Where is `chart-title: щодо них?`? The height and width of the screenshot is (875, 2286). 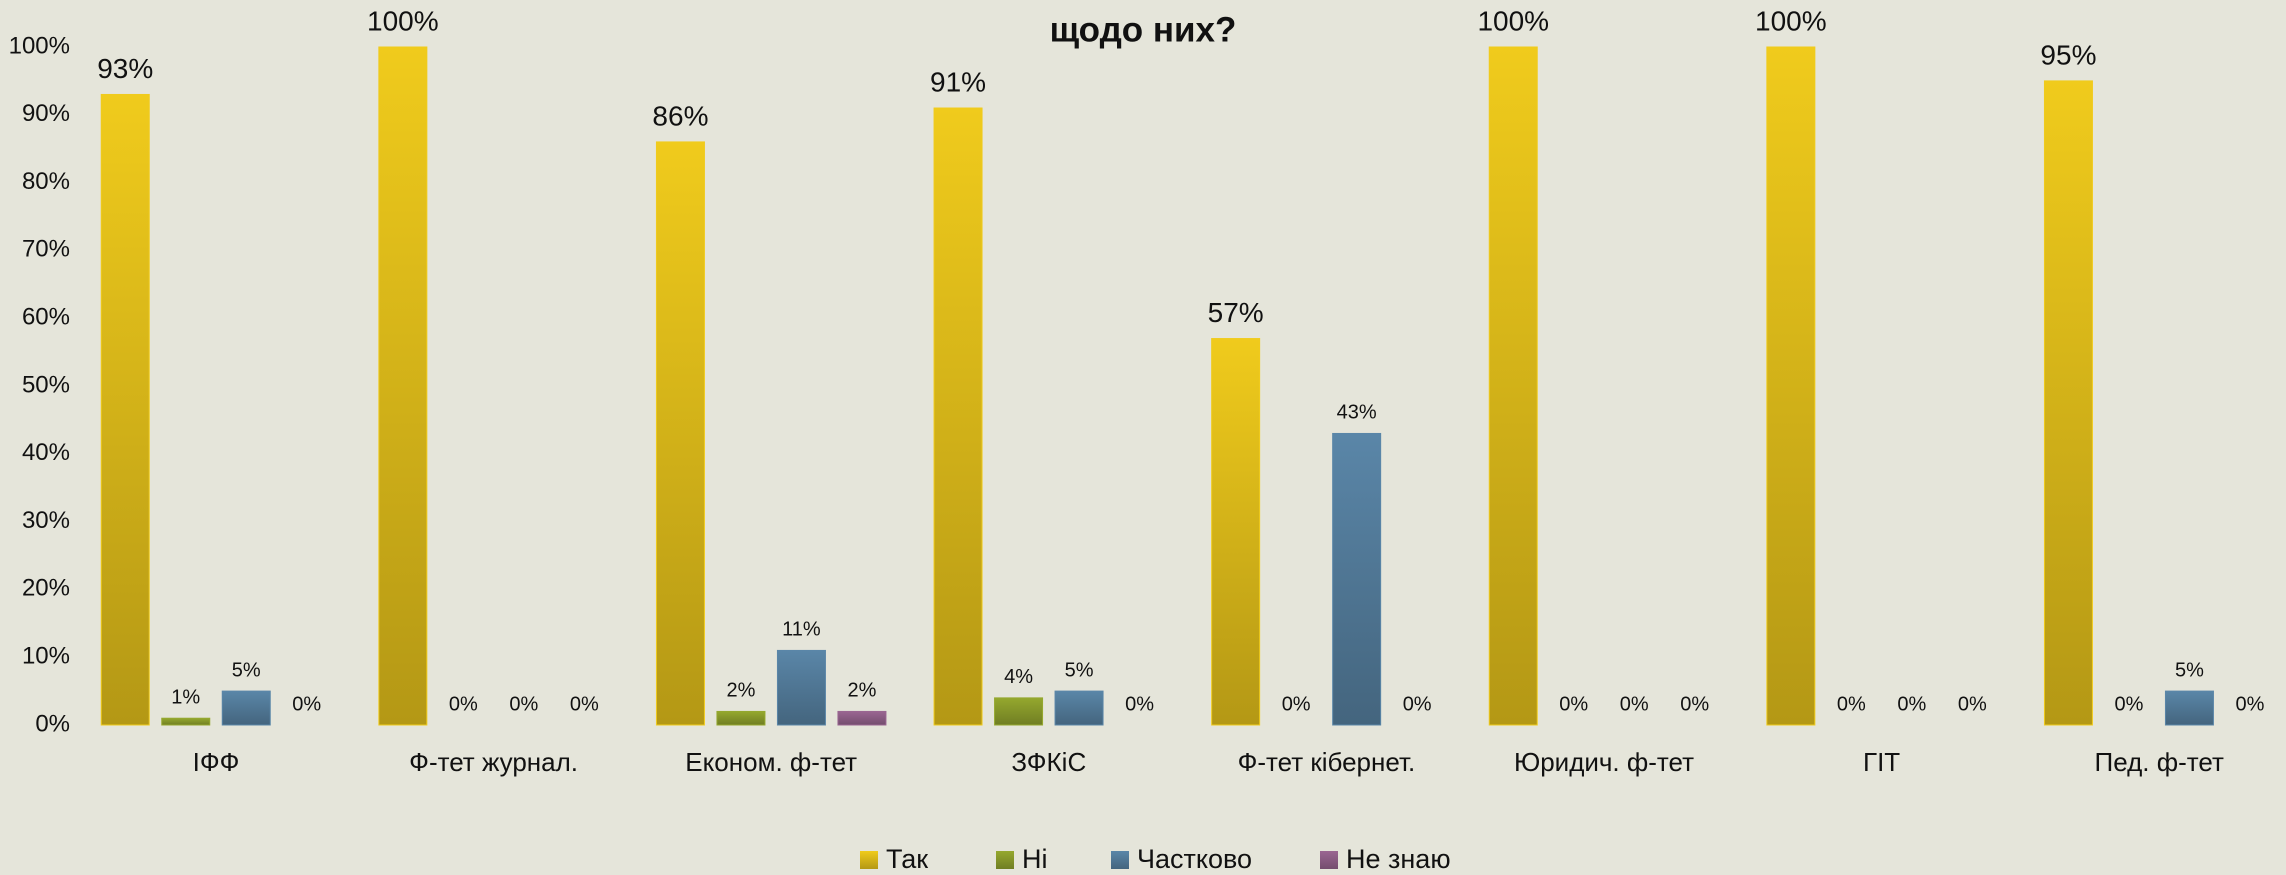 chart-title: щодо них? is located at coordinates (1143, 29).